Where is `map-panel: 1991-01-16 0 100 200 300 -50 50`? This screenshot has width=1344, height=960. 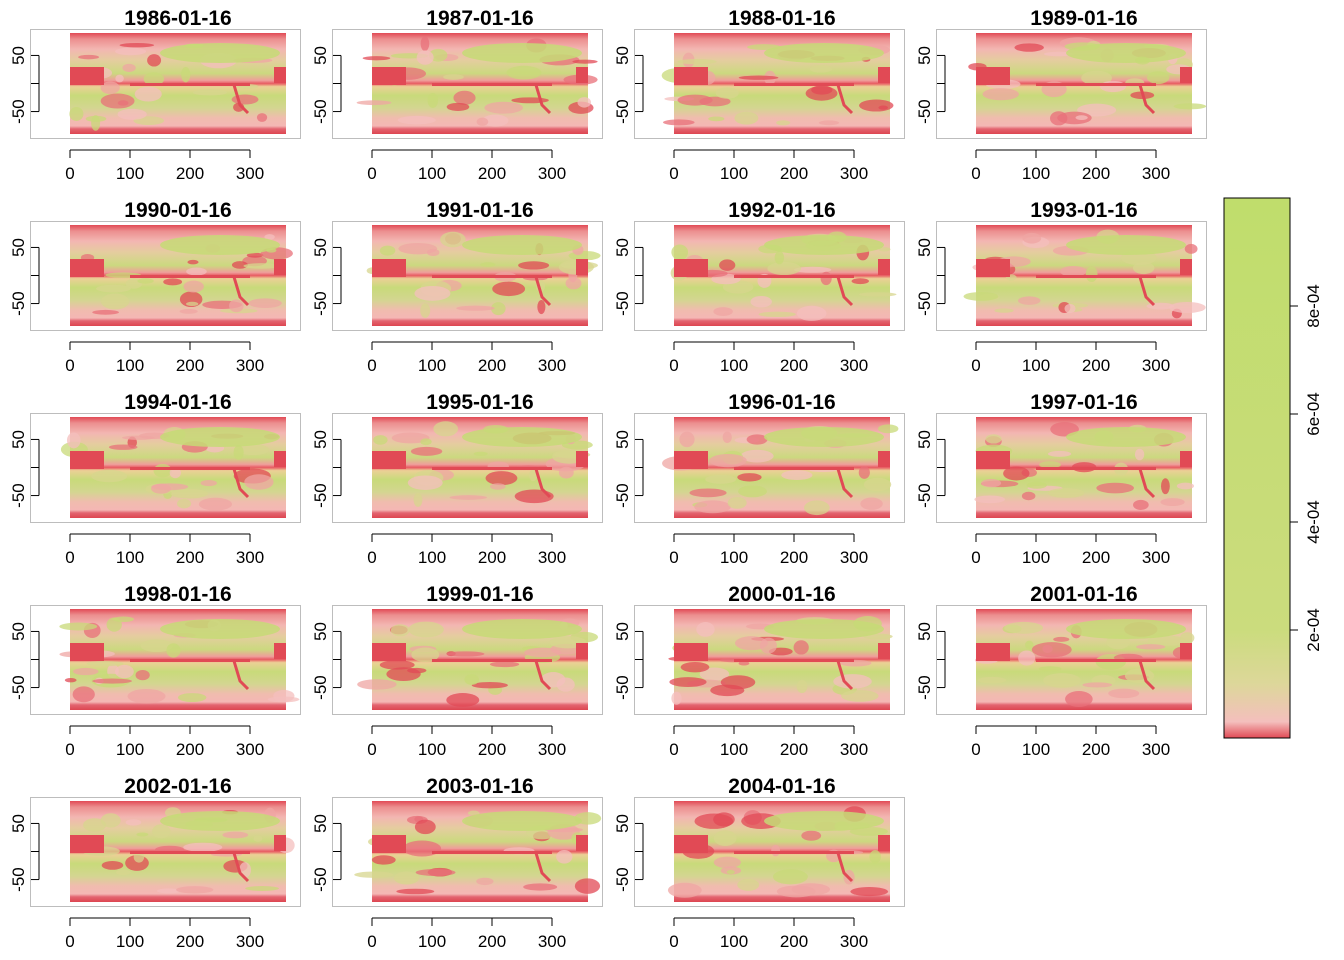
map-panel: 1991-01-16 0 100 200 300 -50 50 is located at coordinates (457, 287).